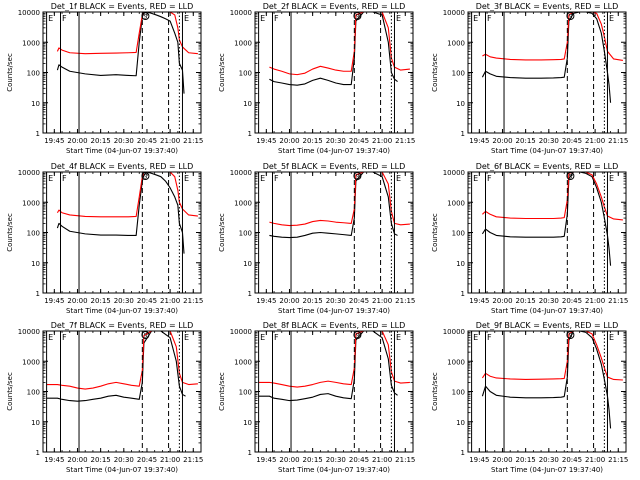 Image resolution: width=640 pixels, height=480 pixels. What do you see at coordinates (547, 325) in the screenshot?
I see `panel-title: Det_9f BLACK = Events, RED = LLD` at bounding box center [547, 325].